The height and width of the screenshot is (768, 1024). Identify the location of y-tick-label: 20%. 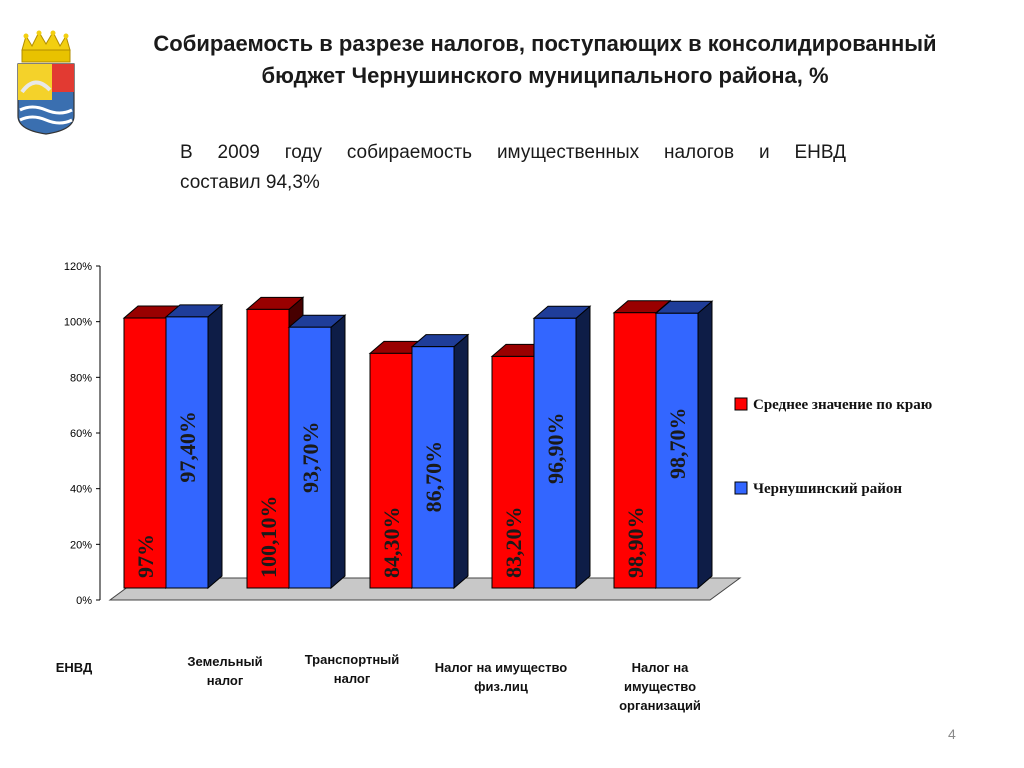
(81, 545).